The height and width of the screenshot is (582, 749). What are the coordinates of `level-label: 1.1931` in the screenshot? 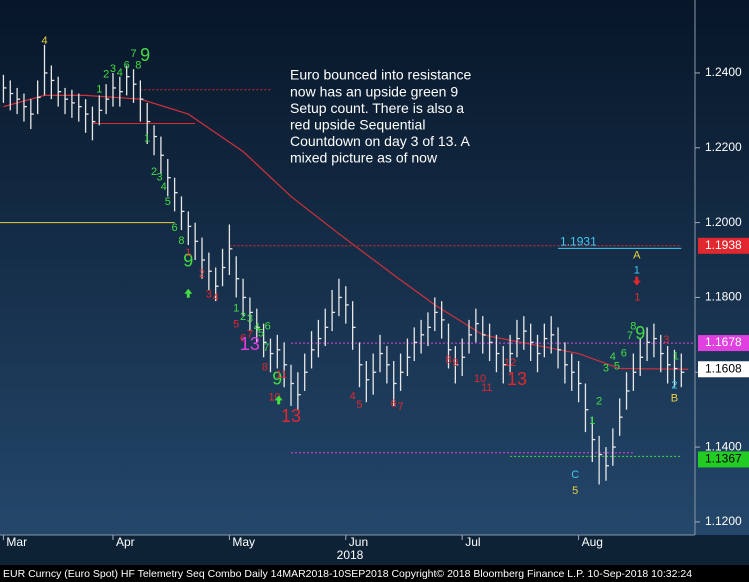 It's located at (578, 242).